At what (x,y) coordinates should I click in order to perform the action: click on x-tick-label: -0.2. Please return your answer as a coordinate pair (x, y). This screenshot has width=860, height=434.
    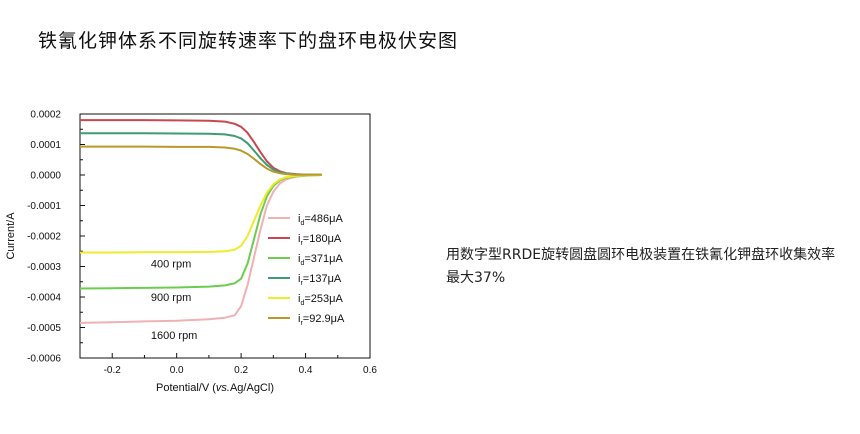
    Looking at the image, I should click on (113, 370).